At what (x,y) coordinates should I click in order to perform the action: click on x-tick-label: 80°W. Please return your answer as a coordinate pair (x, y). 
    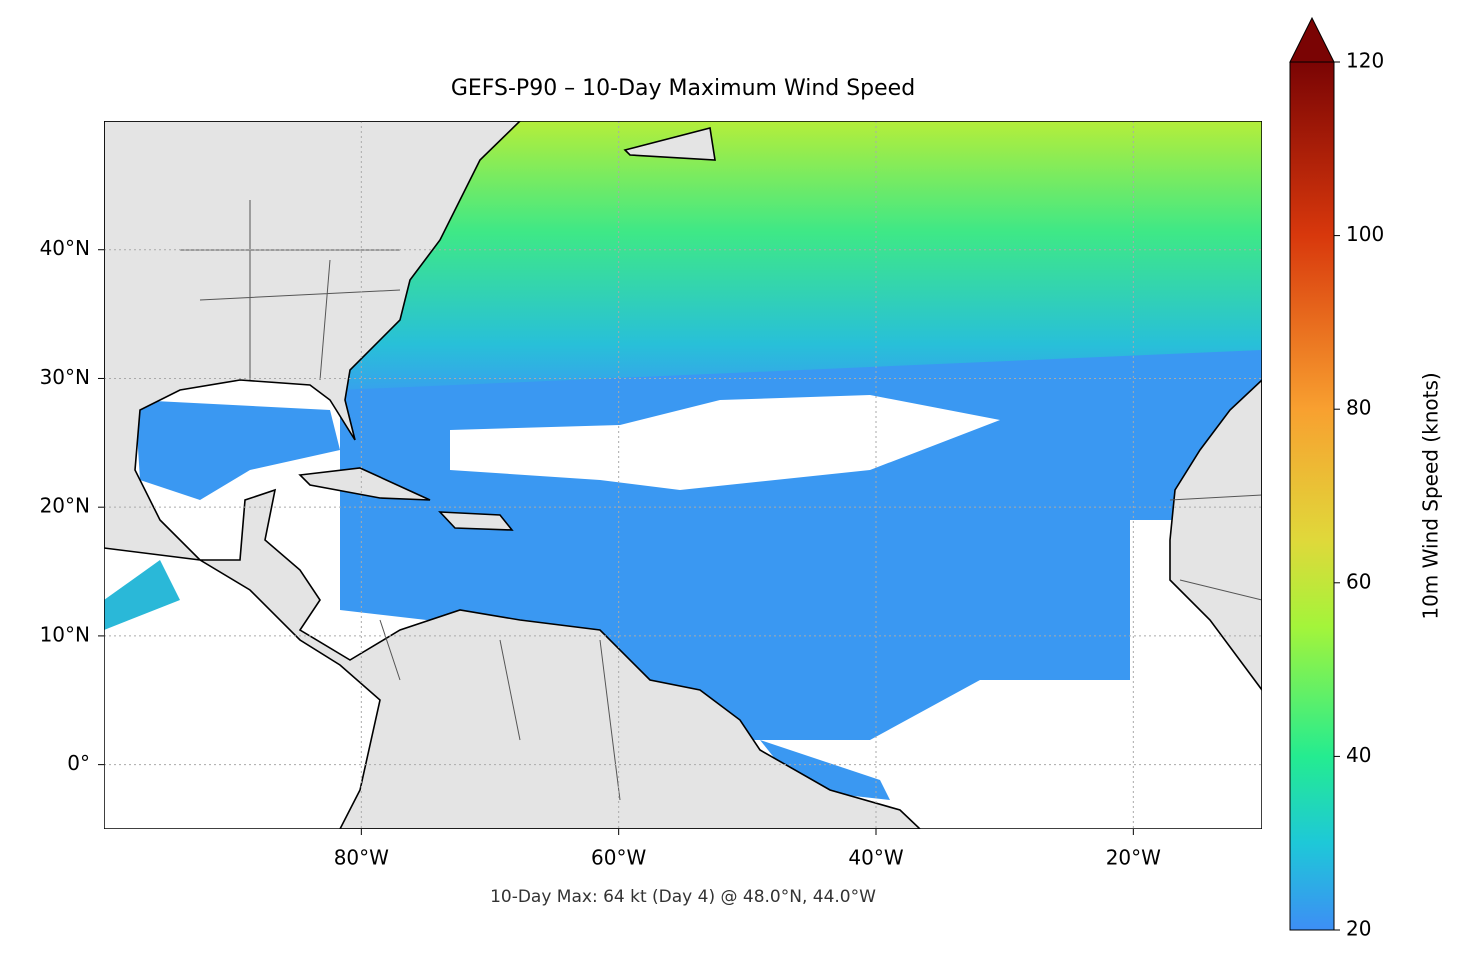
    Looking at the image, I should click on (361, 858).